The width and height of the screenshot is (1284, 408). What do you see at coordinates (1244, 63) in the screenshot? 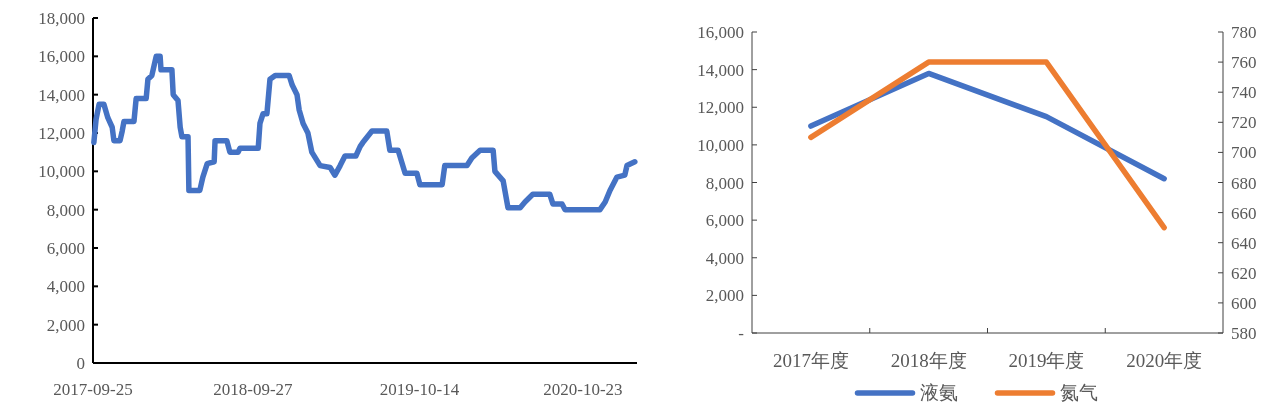
I see `y2-tick-label: 760` at bounding box center [1244, 63].